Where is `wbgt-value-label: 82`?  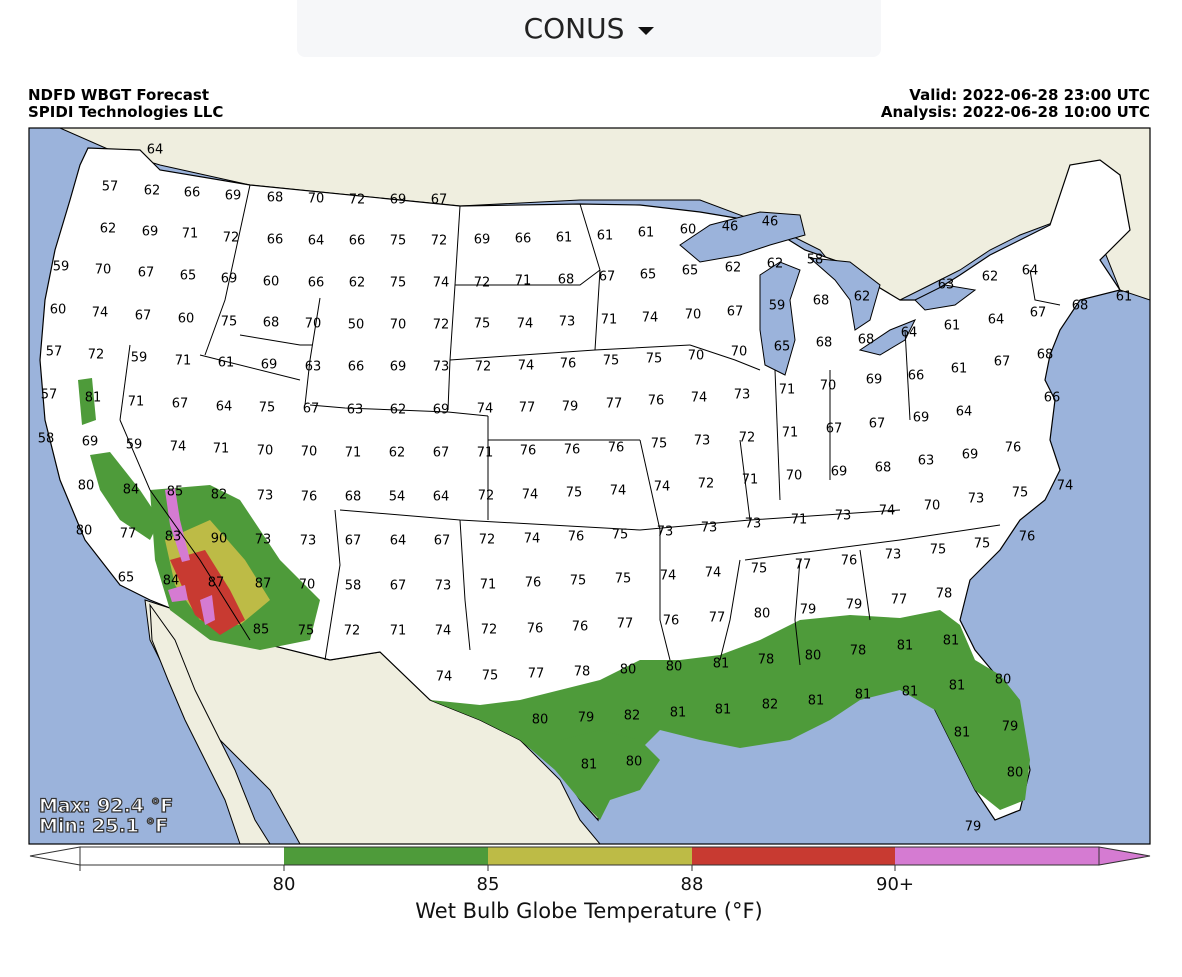
wbgt-value-label: 82 is located at coordinates (632, 716).